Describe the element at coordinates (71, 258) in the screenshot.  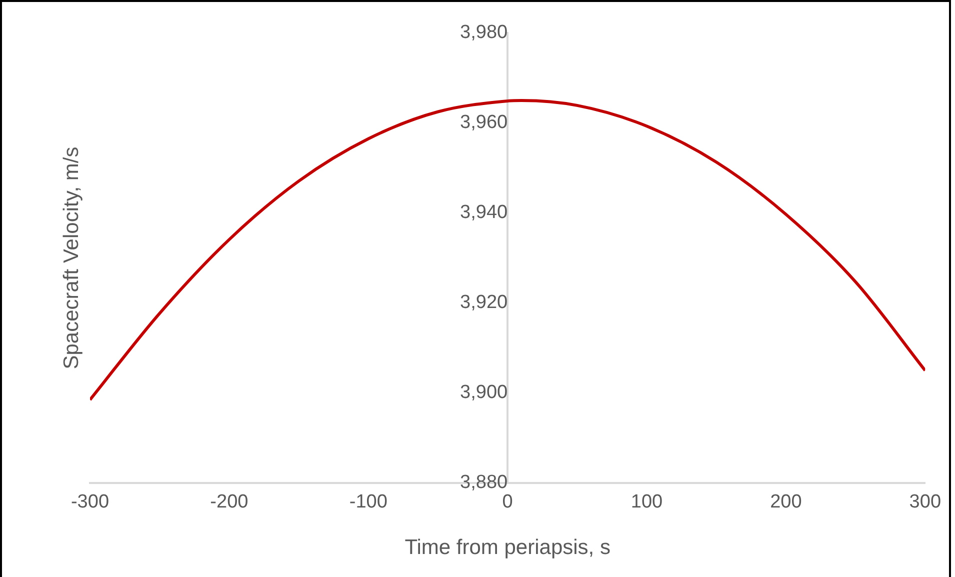
I see `y-axis-title: Spacecraft Velocity, m/s` at that location.